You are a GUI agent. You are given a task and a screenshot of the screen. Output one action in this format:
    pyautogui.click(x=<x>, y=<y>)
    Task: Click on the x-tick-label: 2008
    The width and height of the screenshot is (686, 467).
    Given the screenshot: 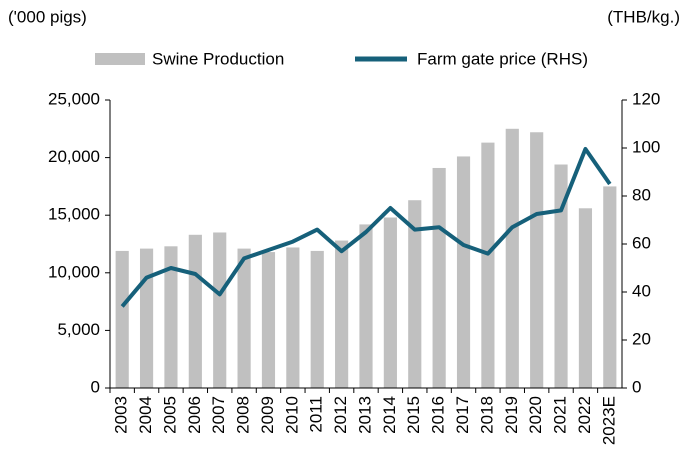 What is the action you would take?
    pyautogui.click(x=243, y=415)
    